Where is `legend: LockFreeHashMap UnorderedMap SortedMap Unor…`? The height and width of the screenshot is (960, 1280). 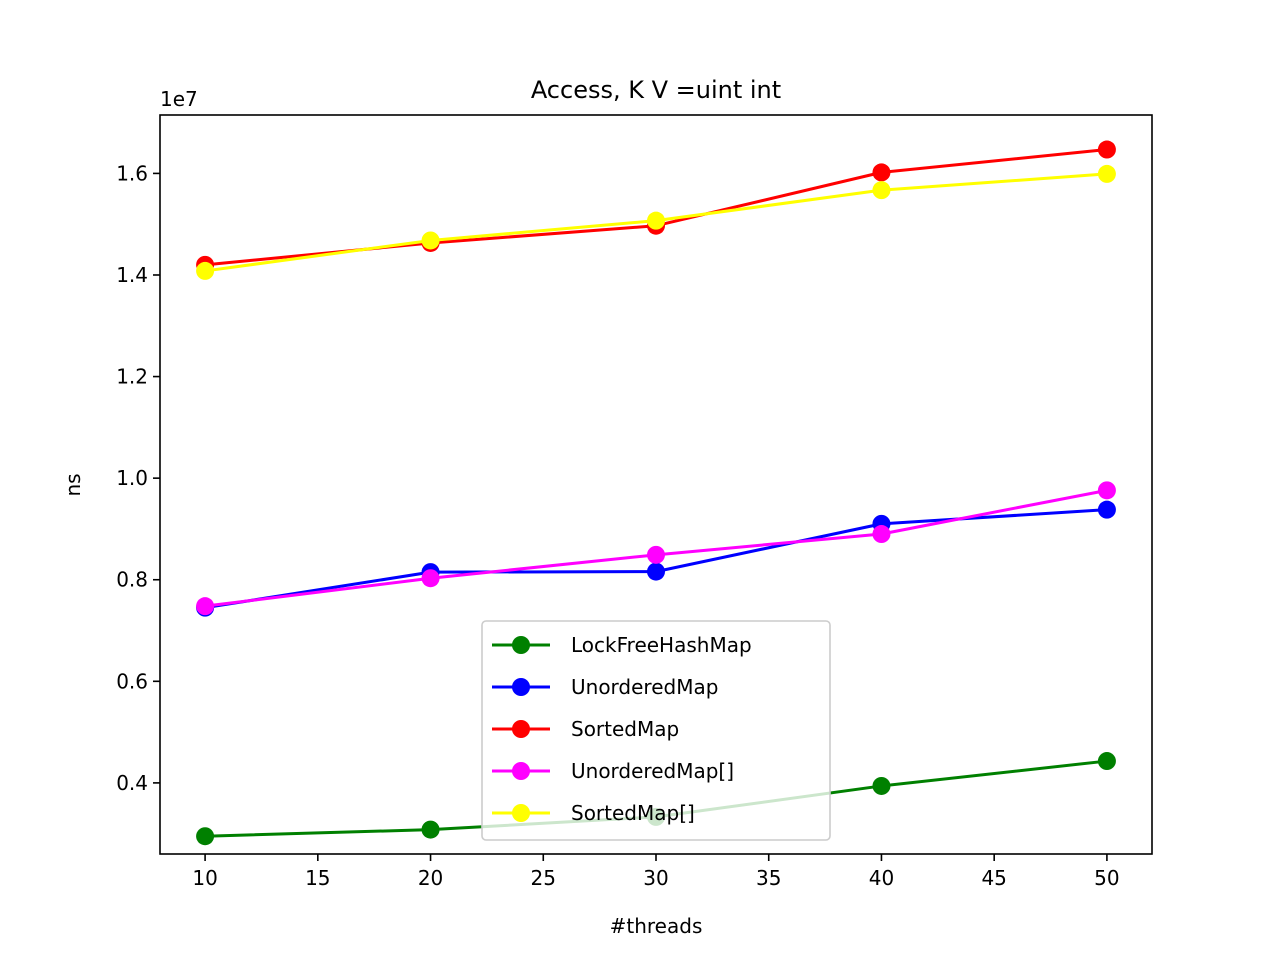
legend: LockFreeHashMap UnorderedMap SortedMap Unor… is located at coordinates (656, 730).